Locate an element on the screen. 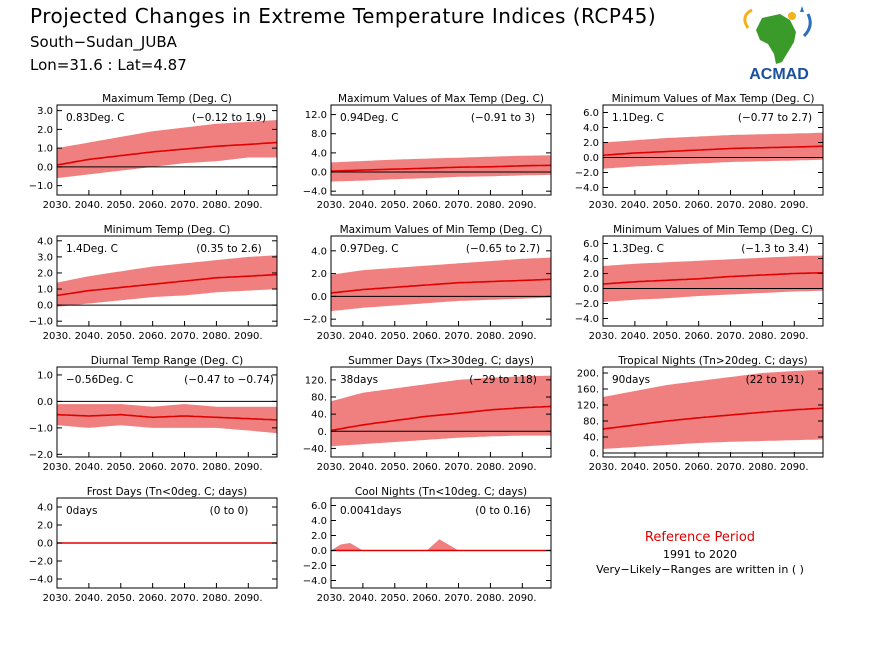 The width and height of the screenshot is (879, 659). chart-title: Summer Days (Tx>30deg. C; days) is located at coordinates (441, 361).